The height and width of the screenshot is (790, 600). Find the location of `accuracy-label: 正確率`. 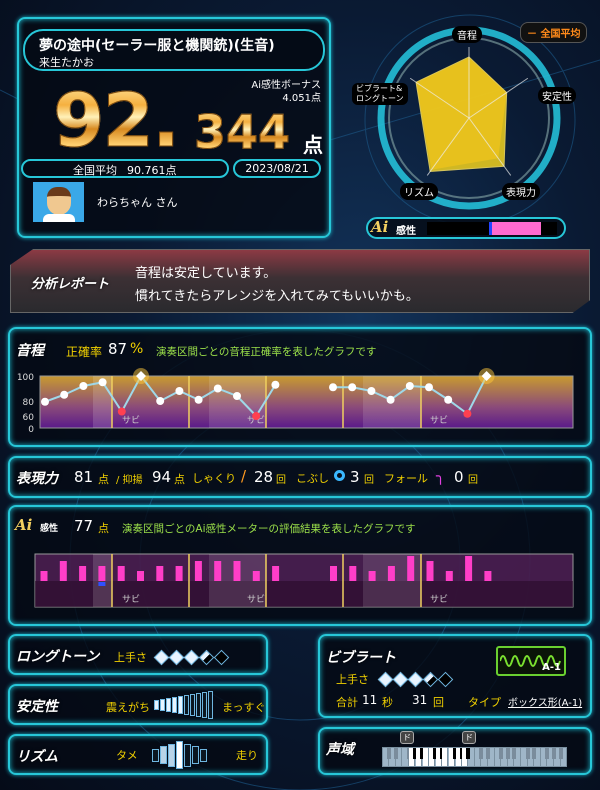

accuracy-label: 正確率 is located at coordinates (84, 352).